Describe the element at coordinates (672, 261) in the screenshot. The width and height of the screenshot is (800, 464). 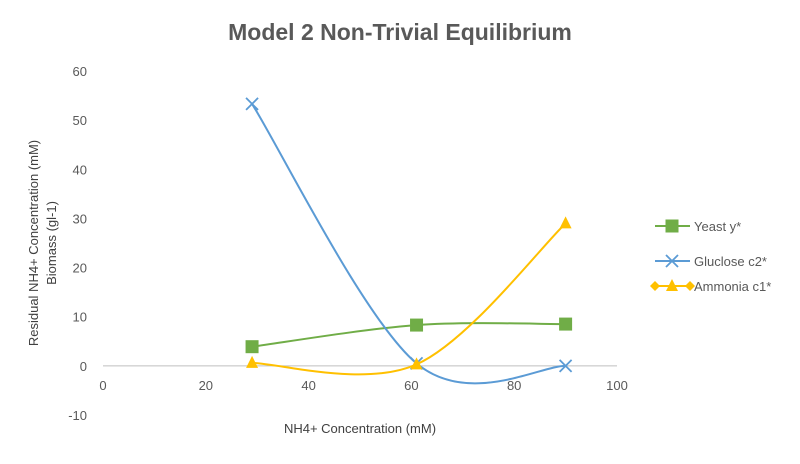
I see `legend-x-icon` at that location.